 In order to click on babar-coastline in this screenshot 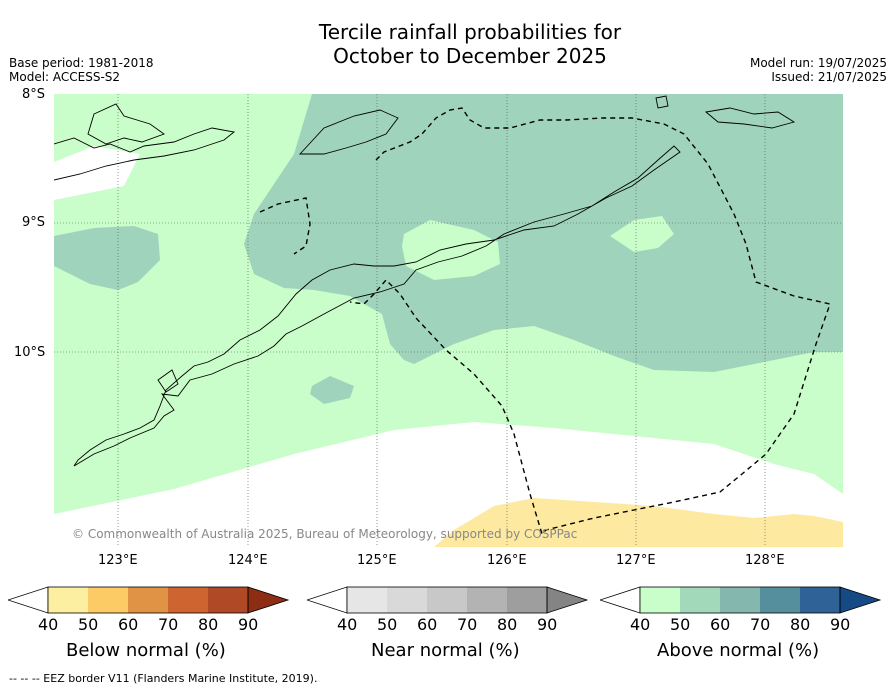, I will do `click(750, 118)`.